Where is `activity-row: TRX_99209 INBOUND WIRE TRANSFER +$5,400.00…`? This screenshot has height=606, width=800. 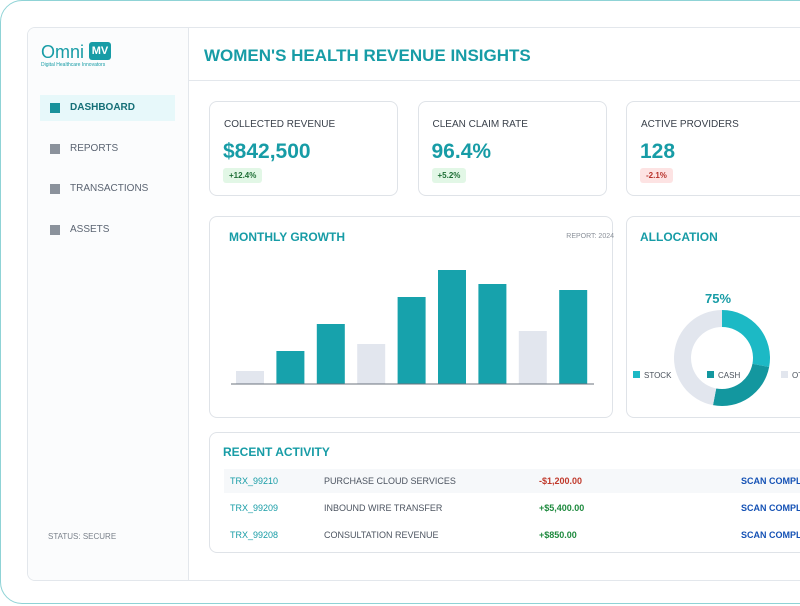 activity-row: TRX_99209 INBOUND WIRE TRANSFER +$5,400.00… is located at coordinates (512, 508).